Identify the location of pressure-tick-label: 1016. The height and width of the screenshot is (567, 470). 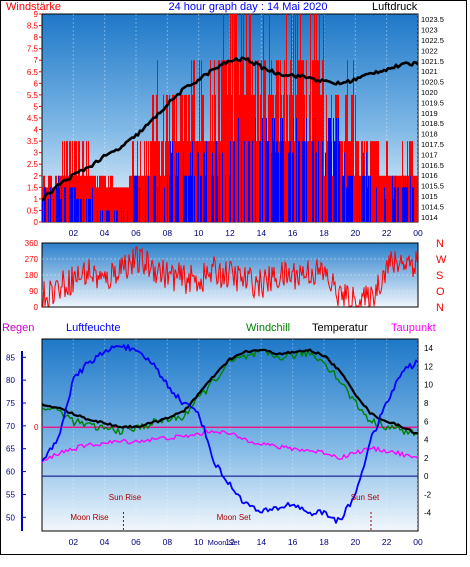
(429, 175).